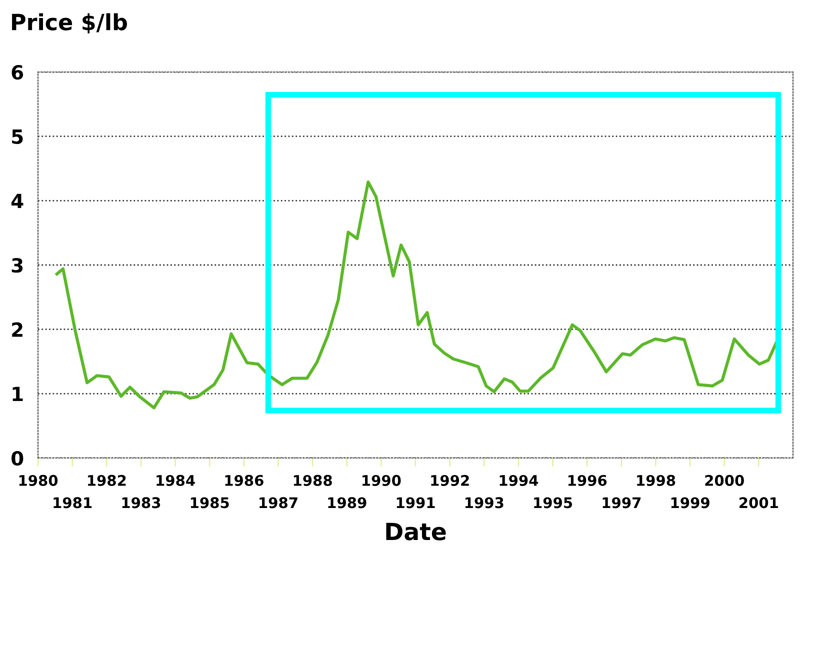  What do you see at coordinates (17, 201) in the screenshot?
I see `y-tick-label: 4` at bounding box center [17, 201].